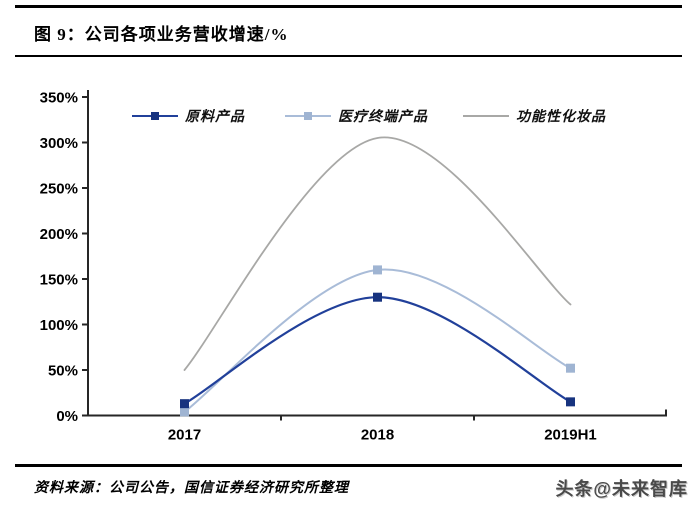 This screenshot has height=513, width=697. I want to click on y-tick-label: 350%, so click(59, 98).